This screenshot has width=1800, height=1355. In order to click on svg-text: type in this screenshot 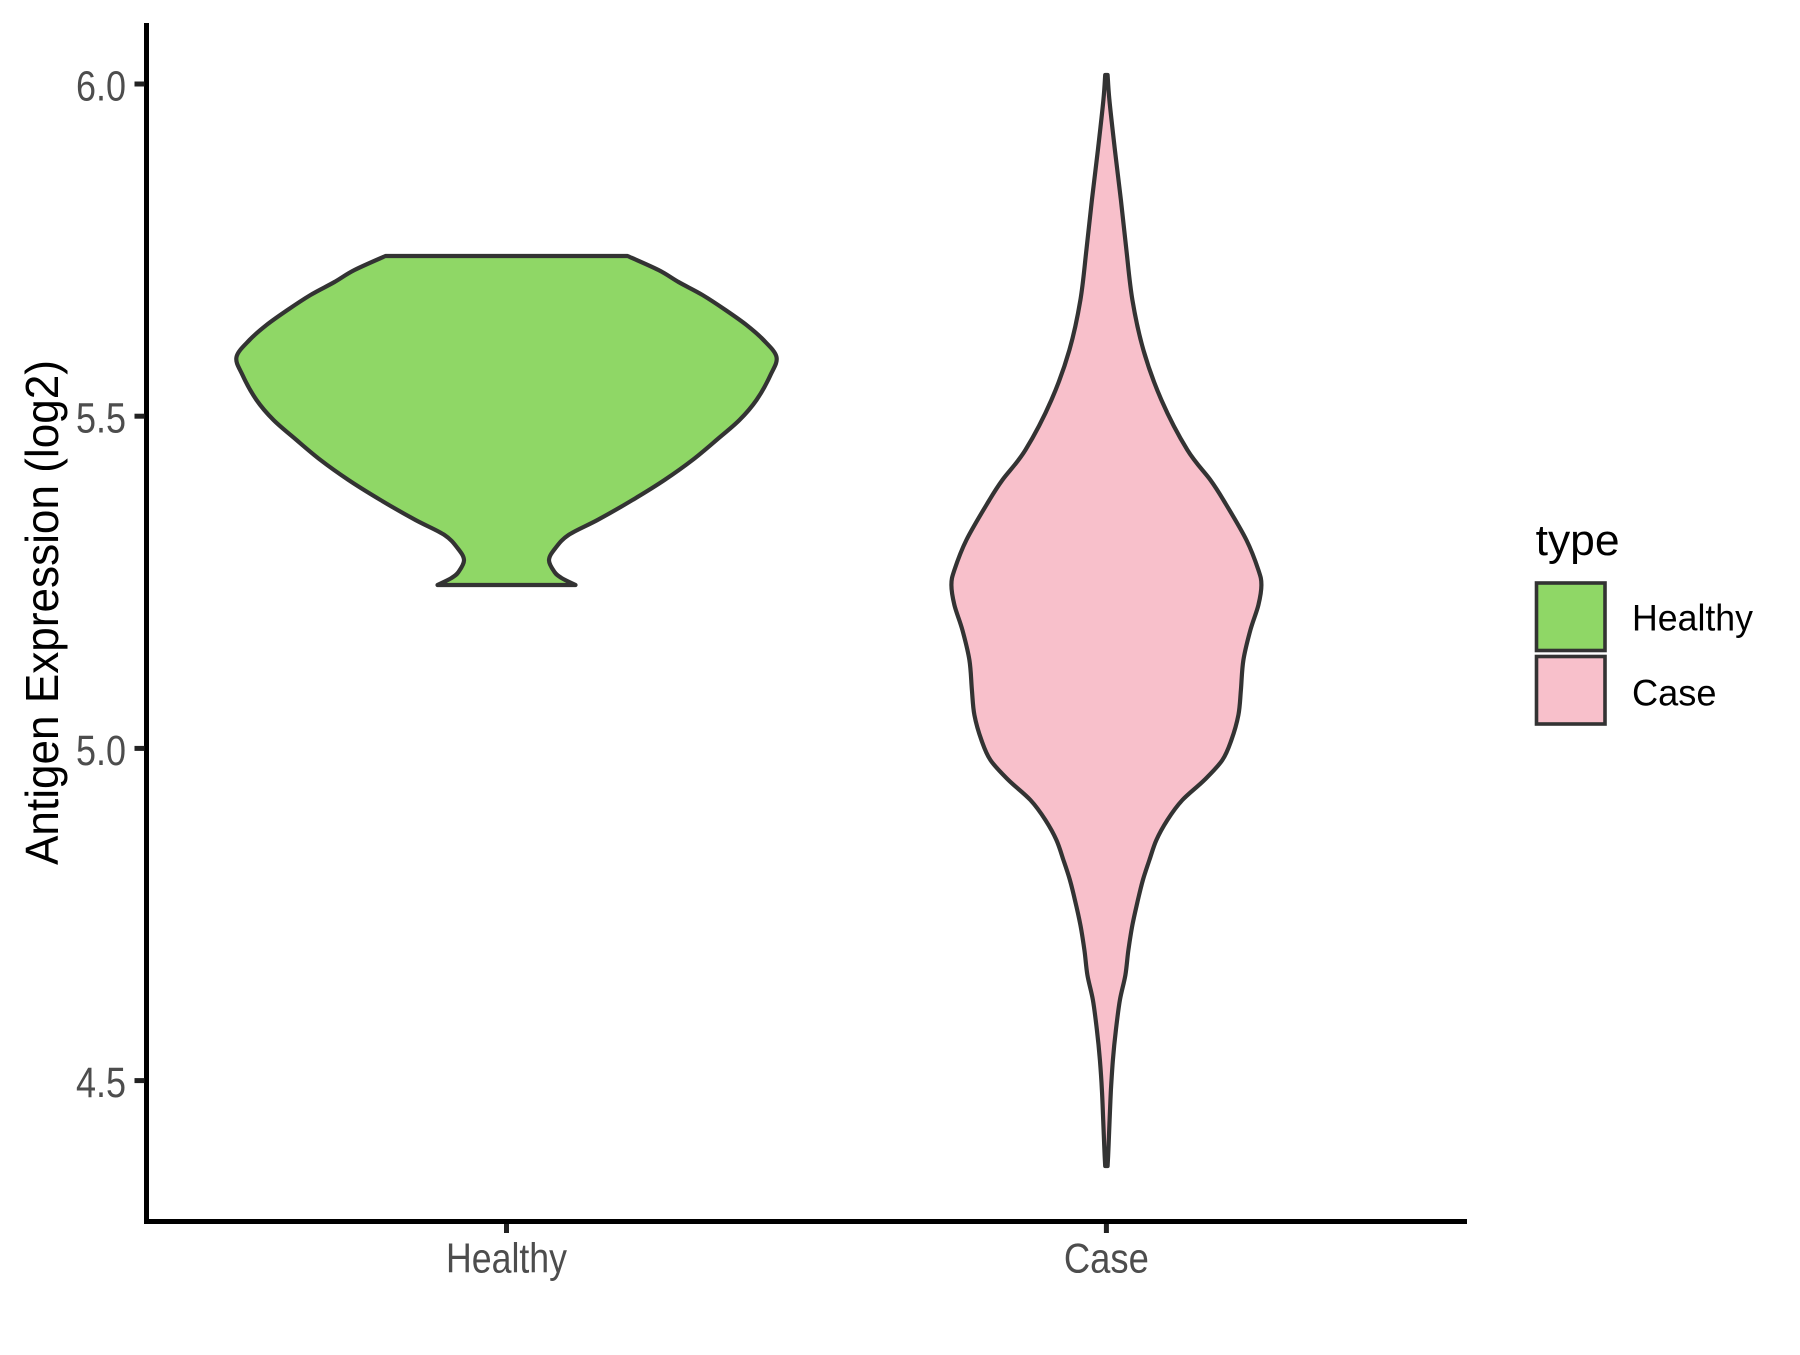, I will do `click(1578, 541)`.